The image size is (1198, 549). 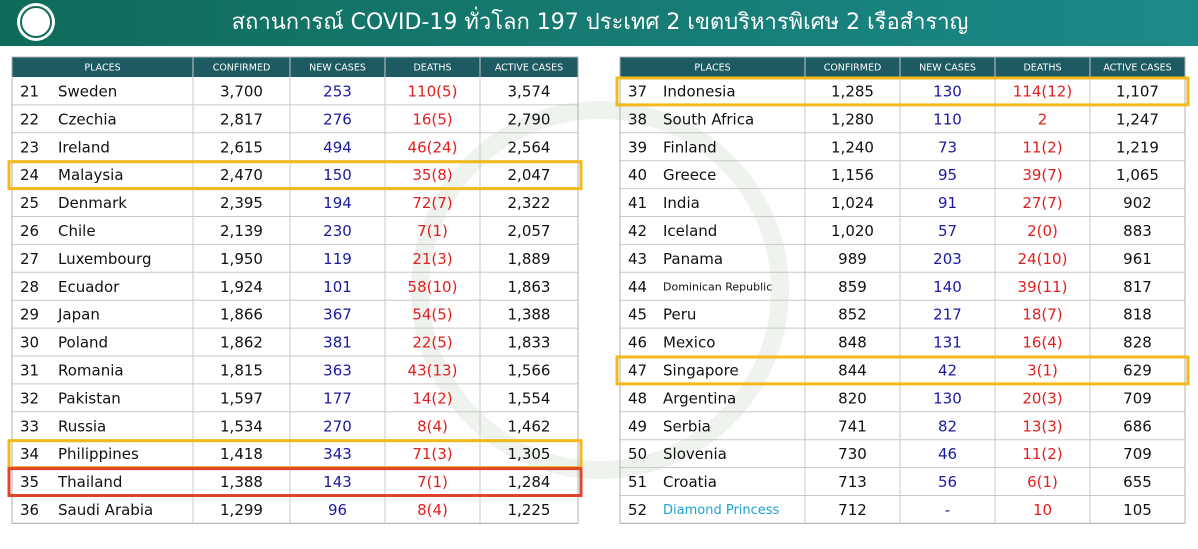 I want to click on cell-value: 95, so click(x=947, y=175).